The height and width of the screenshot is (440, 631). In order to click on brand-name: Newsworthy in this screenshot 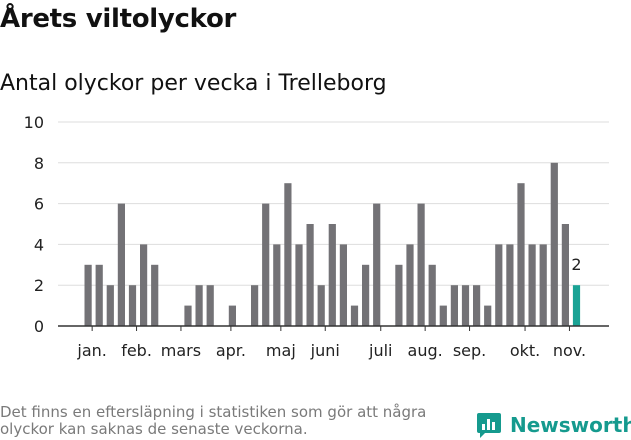, I will do `click(570, 425)`.